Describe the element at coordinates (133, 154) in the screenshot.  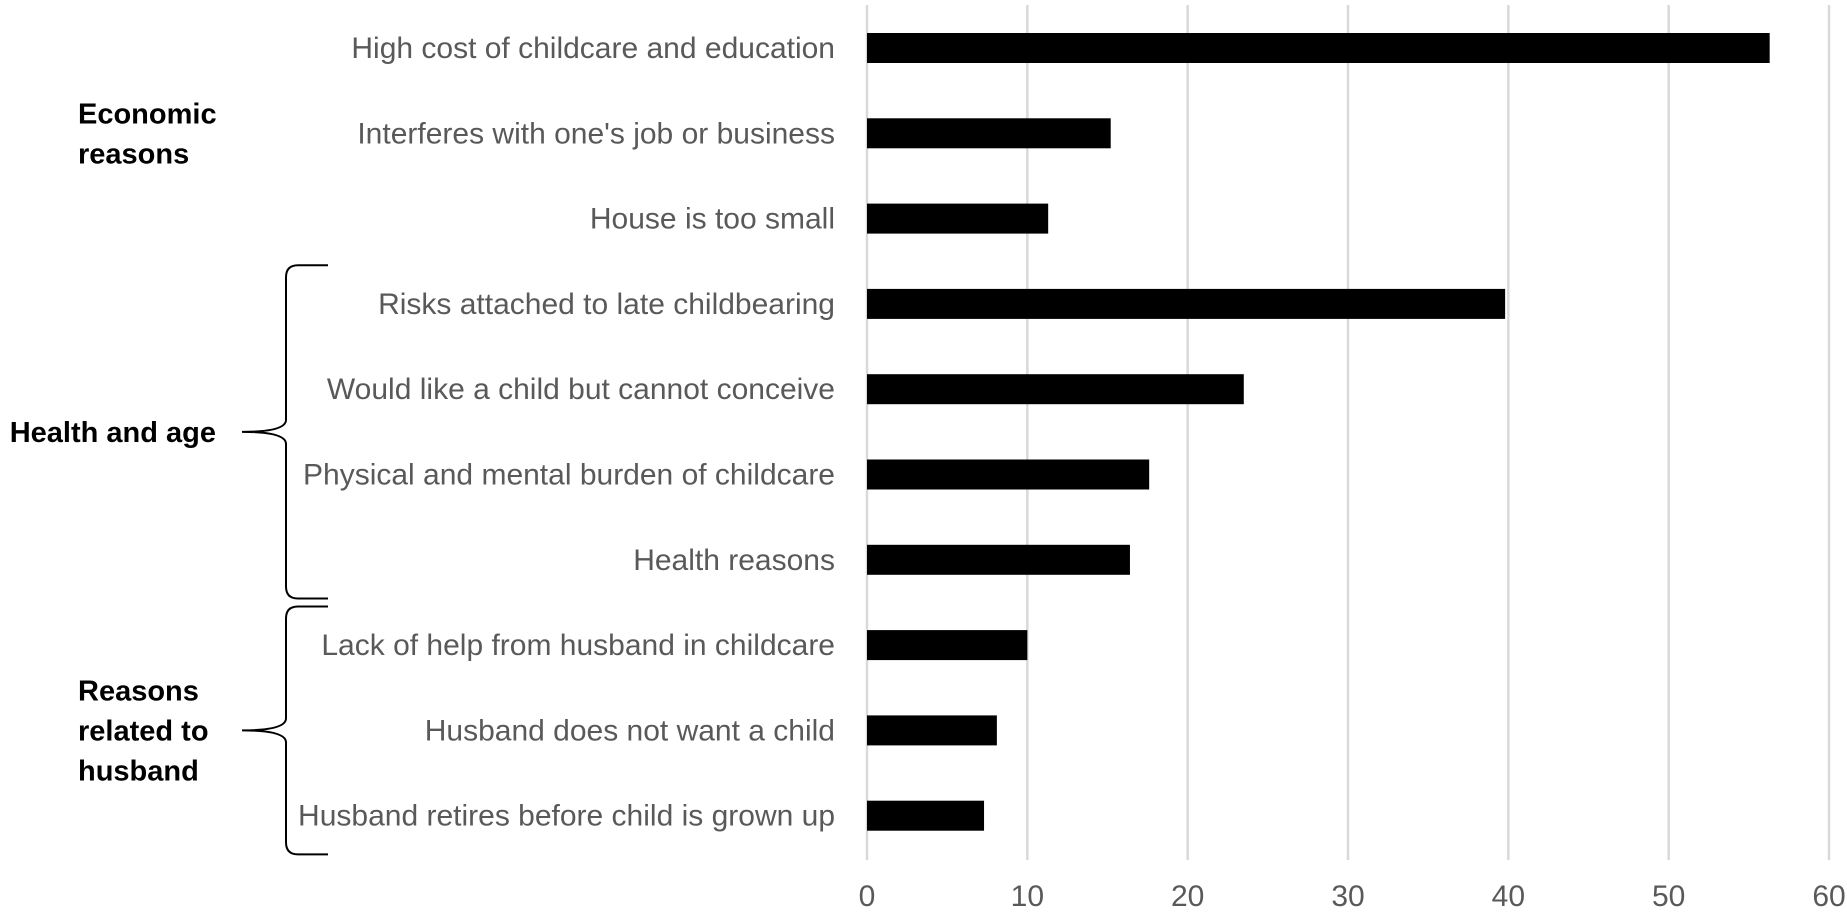
I see `group-label-0-line-1: reasons` at that location.